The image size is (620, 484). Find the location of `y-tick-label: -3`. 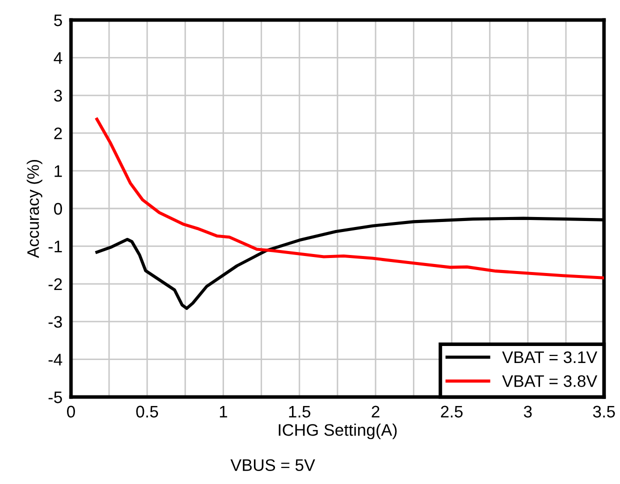

y-tick-label: -3 is located at coordinates (55, 322).